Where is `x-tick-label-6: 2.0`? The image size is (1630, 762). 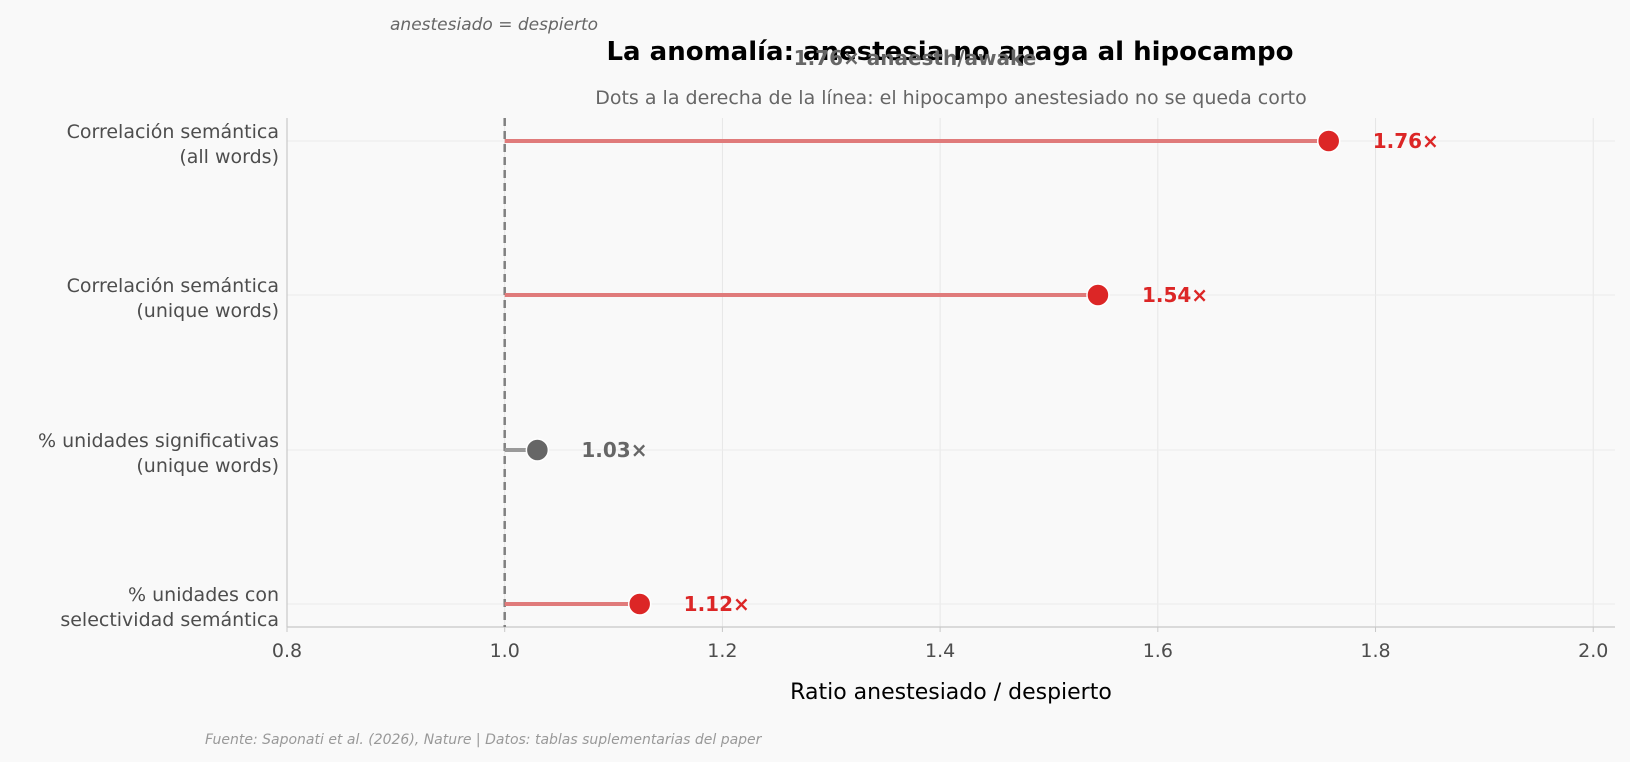 x-tick-label-6: 2.0 is located at coordinates (1593, 651).